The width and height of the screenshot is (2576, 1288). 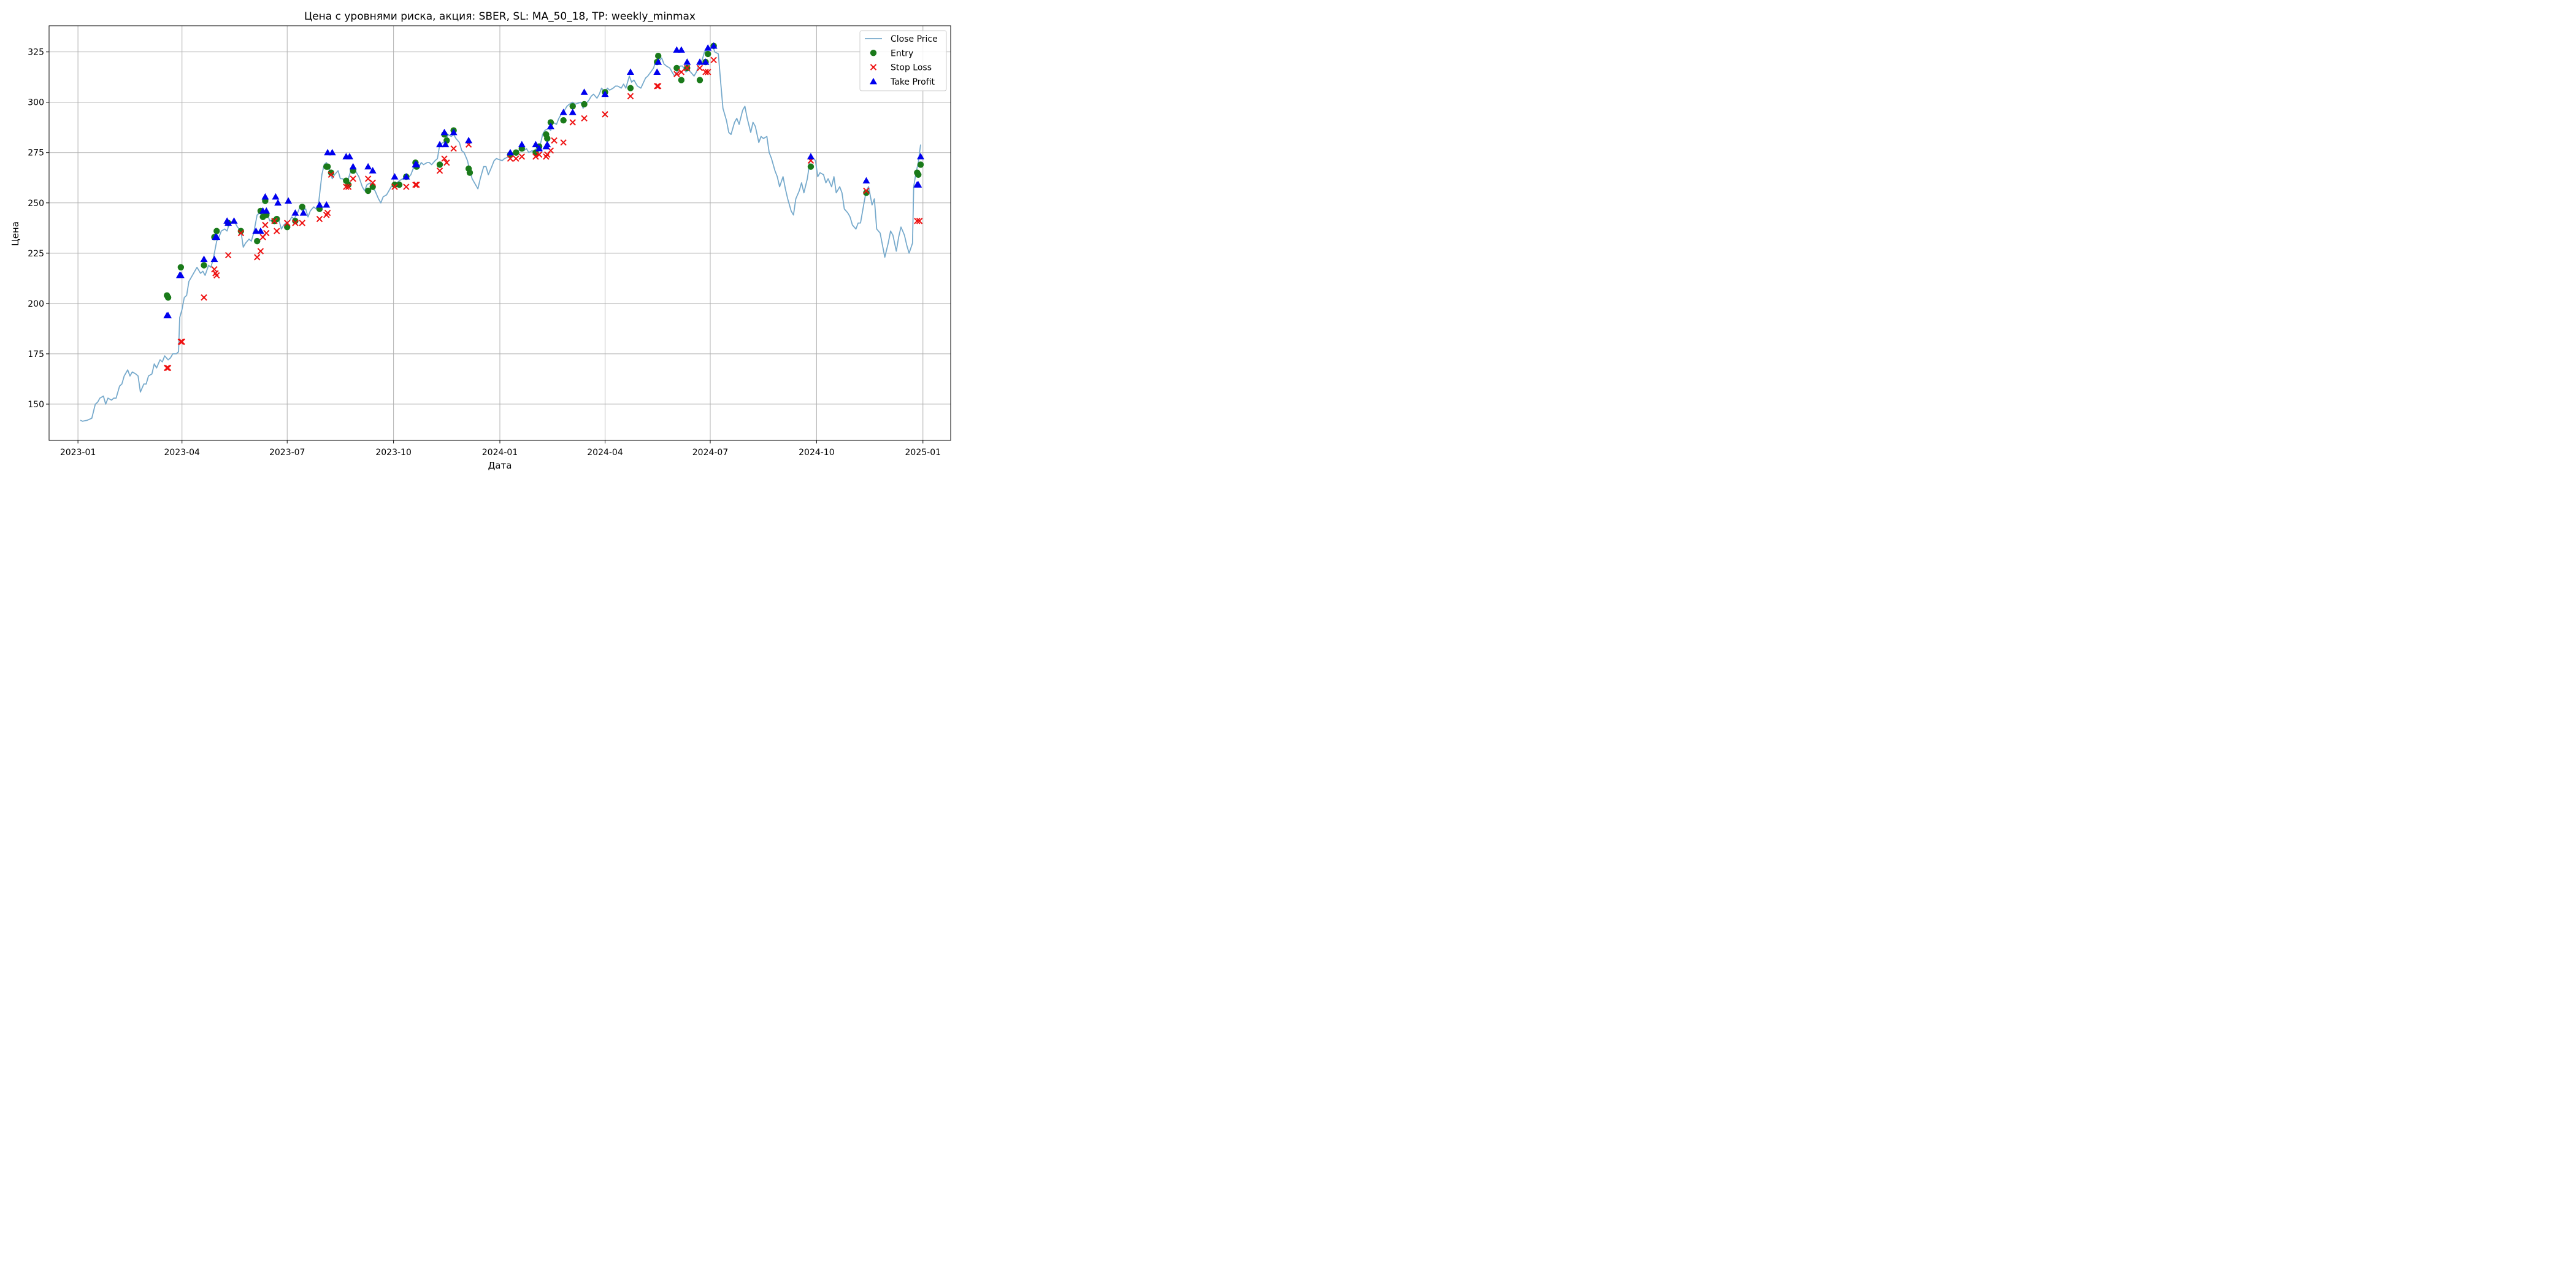 What do you see at coordinates (873, 53) in the screenshot?
I see `legend-entry-swatch` at bounding box center [873, 53].